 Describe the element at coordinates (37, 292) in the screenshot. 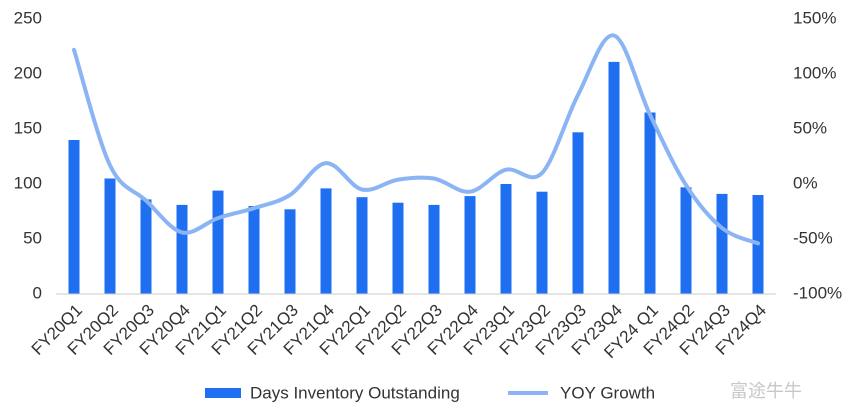

I see `y-tick-label: 0` at that location.